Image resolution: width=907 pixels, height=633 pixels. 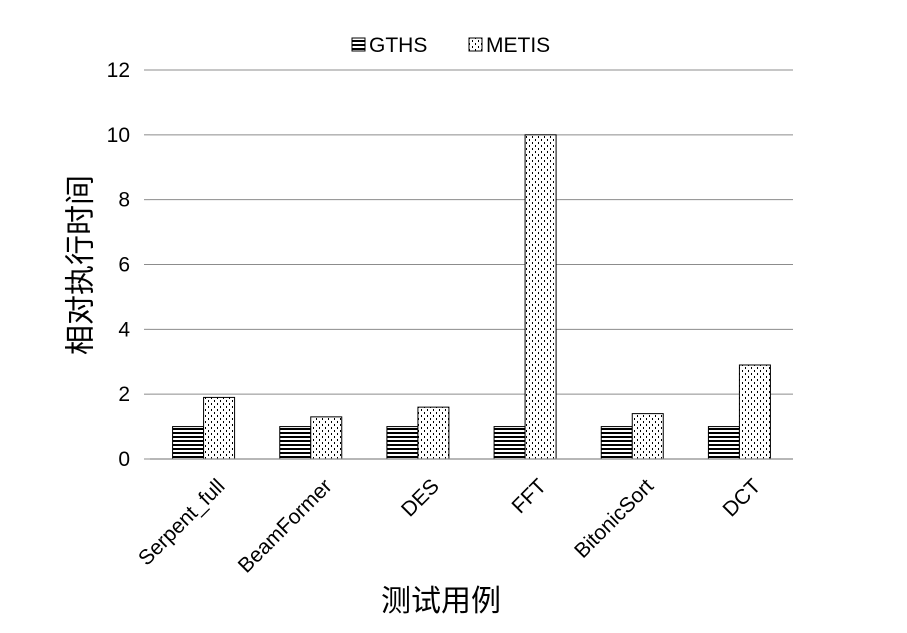 I want to click on x-tick-label: BeamFormer, so click(x=285, y=526).